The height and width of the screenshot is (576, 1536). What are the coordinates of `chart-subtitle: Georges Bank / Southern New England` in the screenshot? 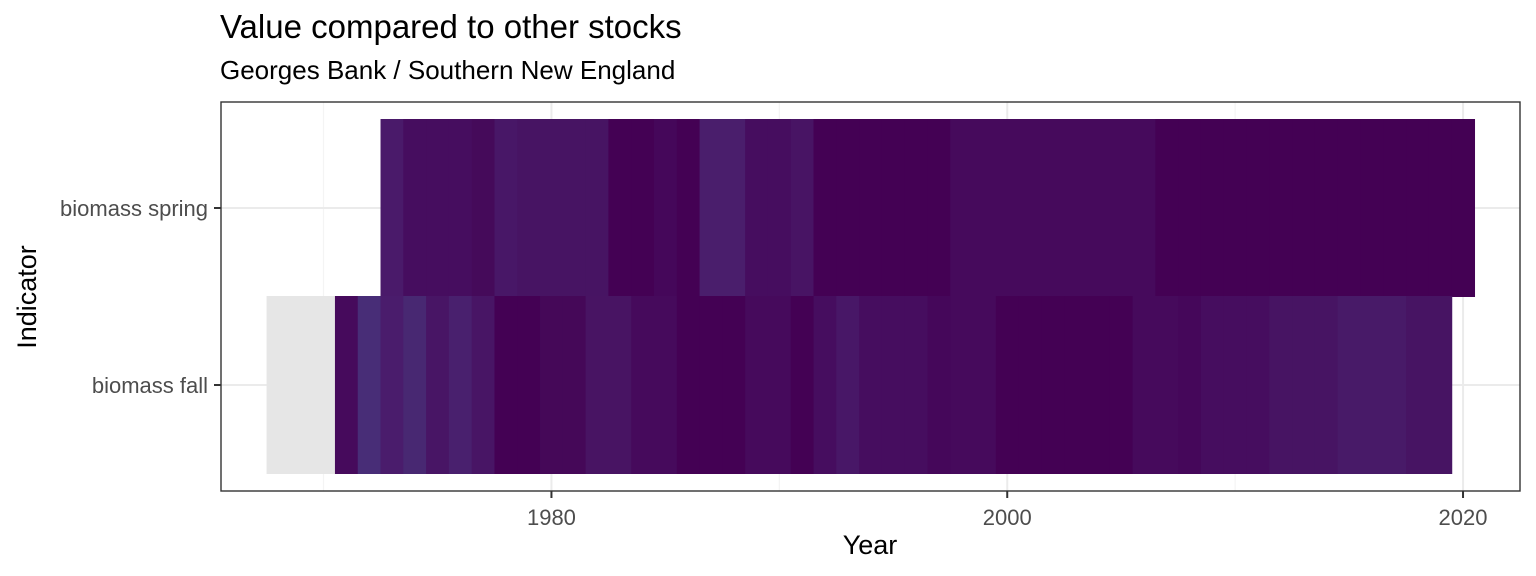 It's located at (448, 70).